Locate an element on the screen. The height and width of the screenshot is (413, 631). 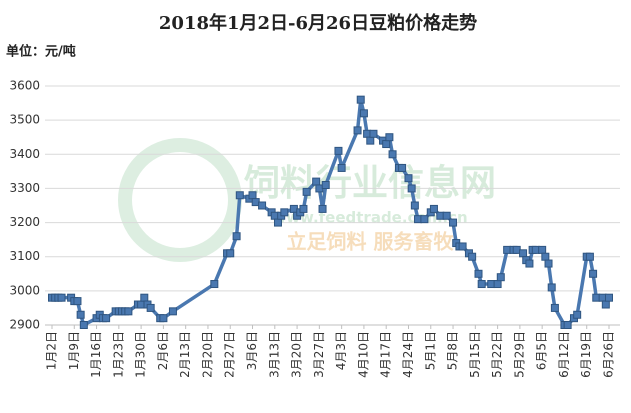
y-tick-label: 2900 is located at coordinates (24, 325).